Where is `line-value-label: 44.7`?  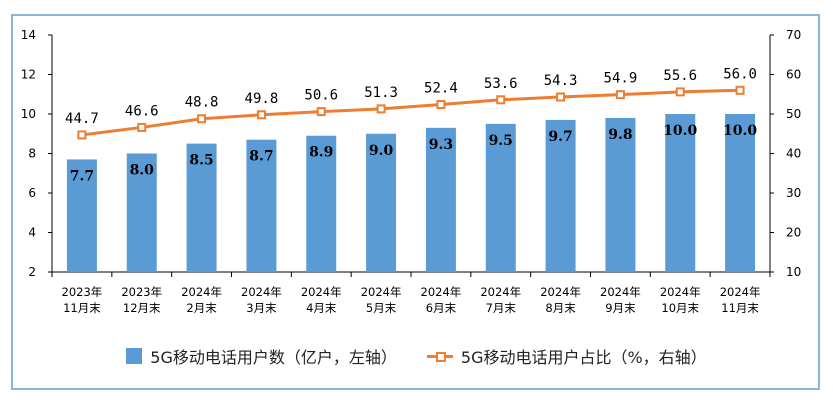
line-value-label: 44.7 is located at coordinates (82, 119).